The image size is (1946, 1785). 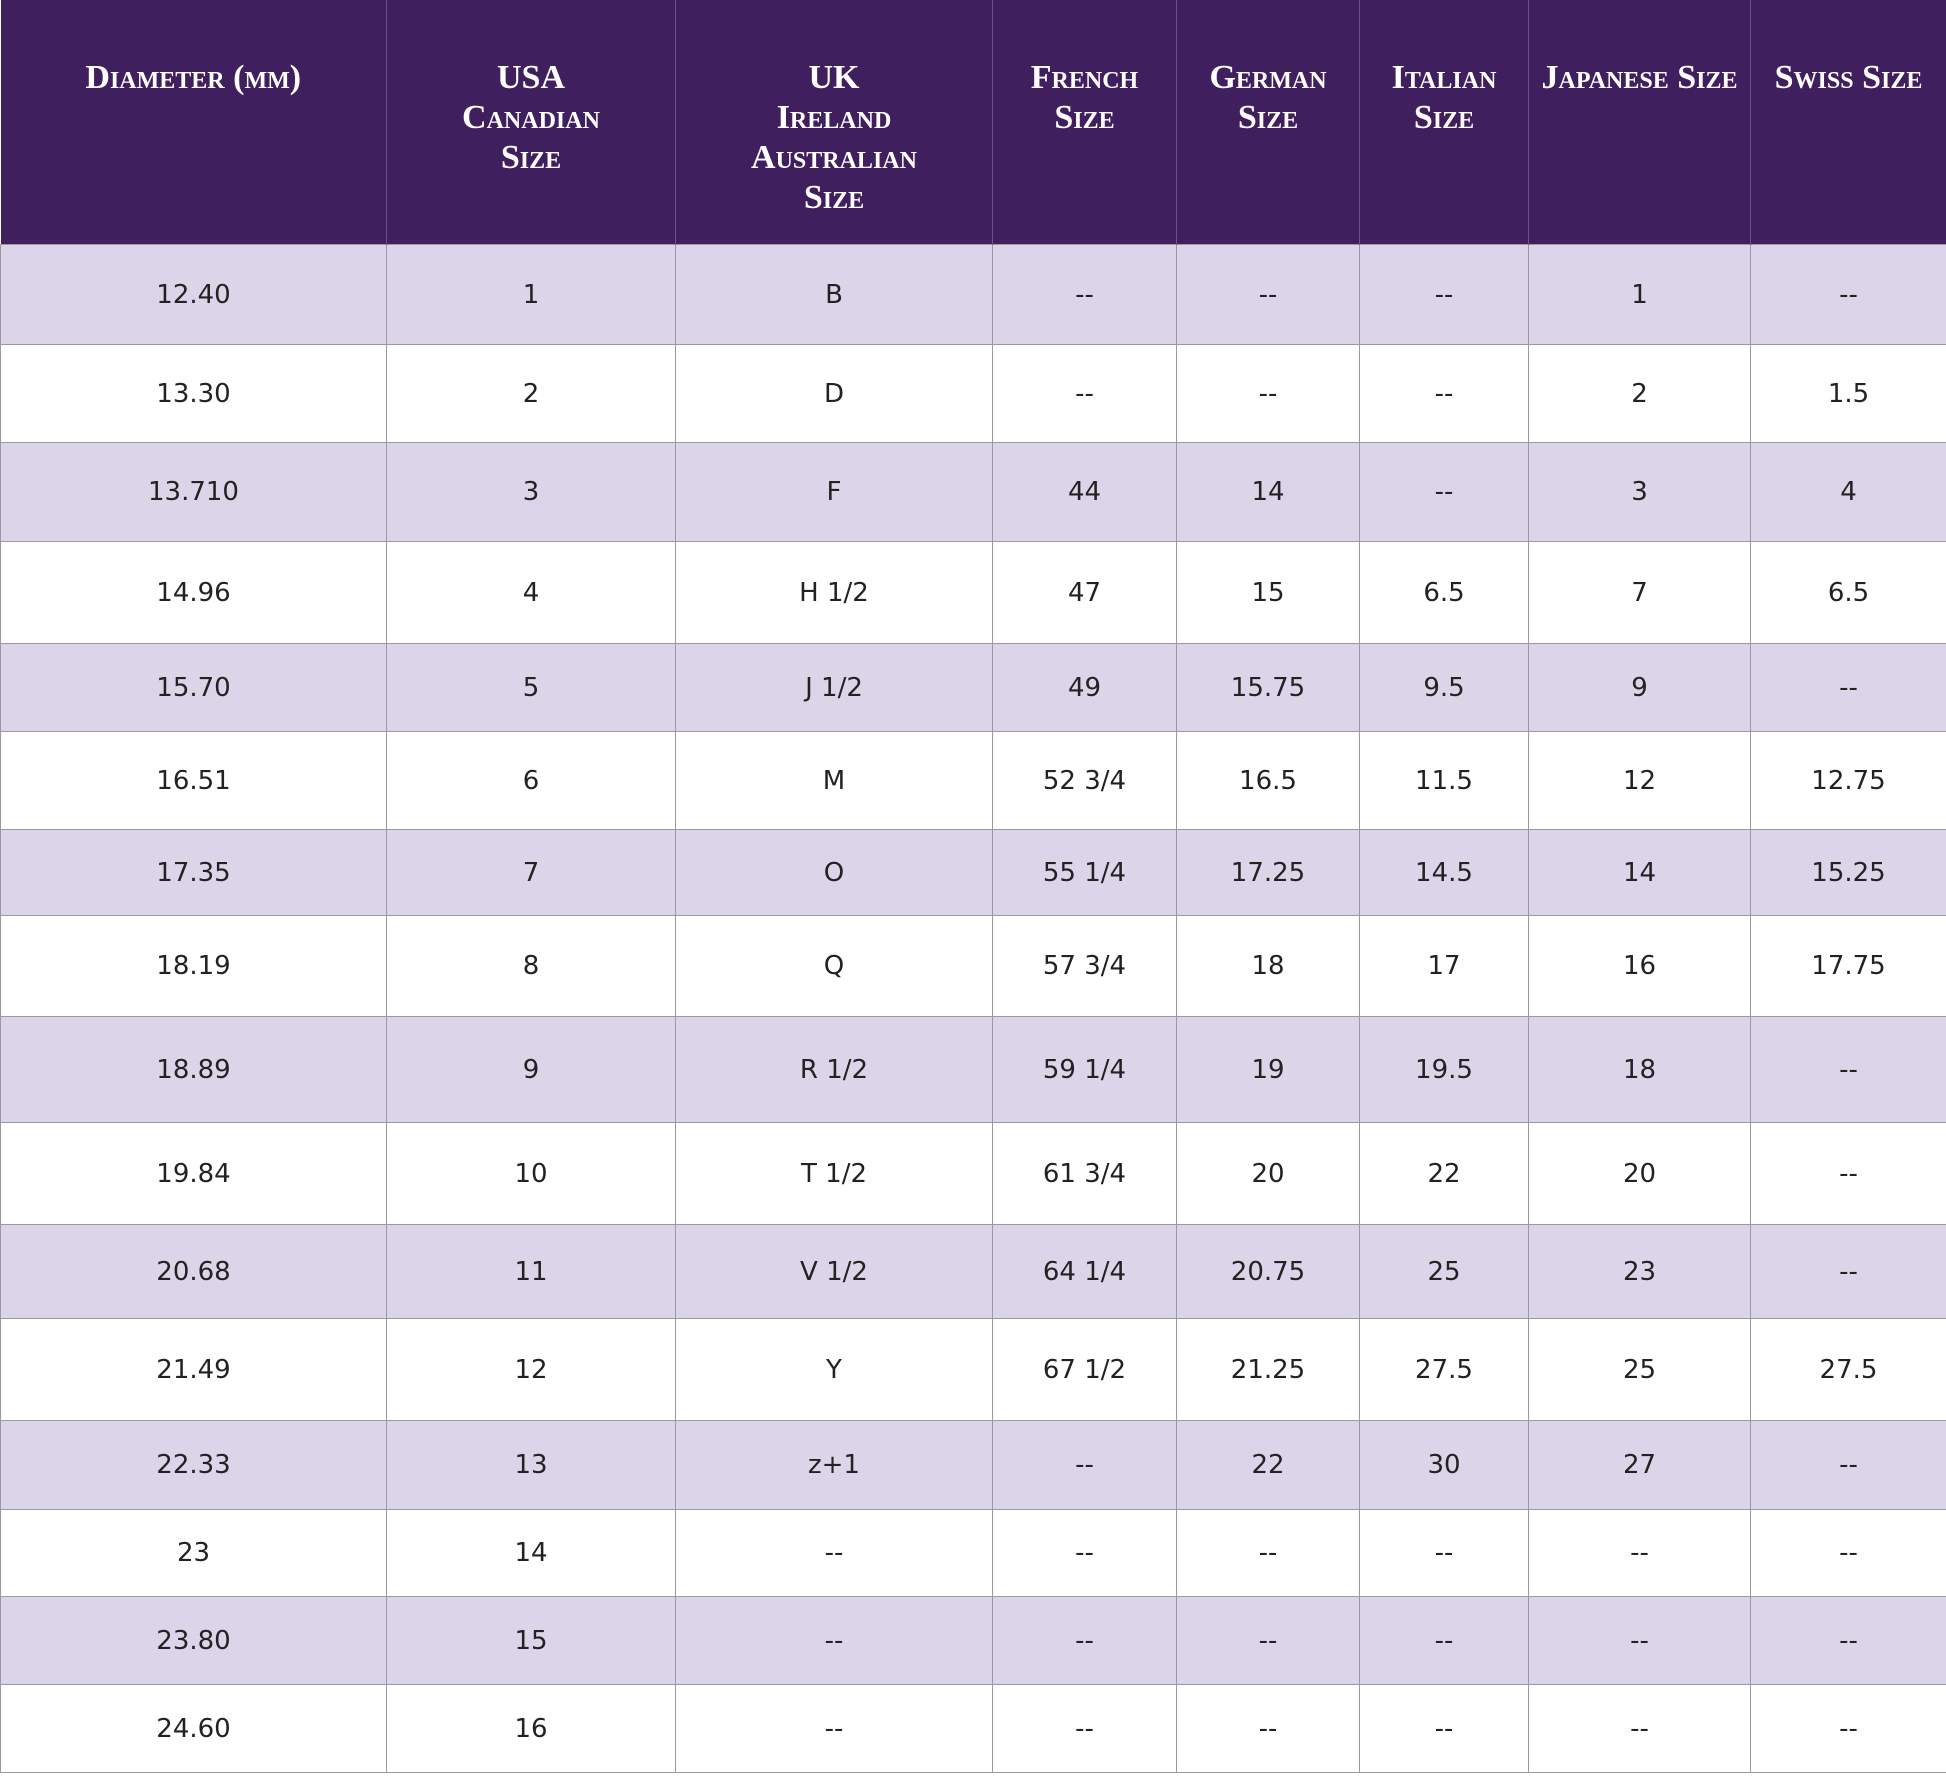 I want to click on table-cell: V 1/2, so click(x=834, y=1271).